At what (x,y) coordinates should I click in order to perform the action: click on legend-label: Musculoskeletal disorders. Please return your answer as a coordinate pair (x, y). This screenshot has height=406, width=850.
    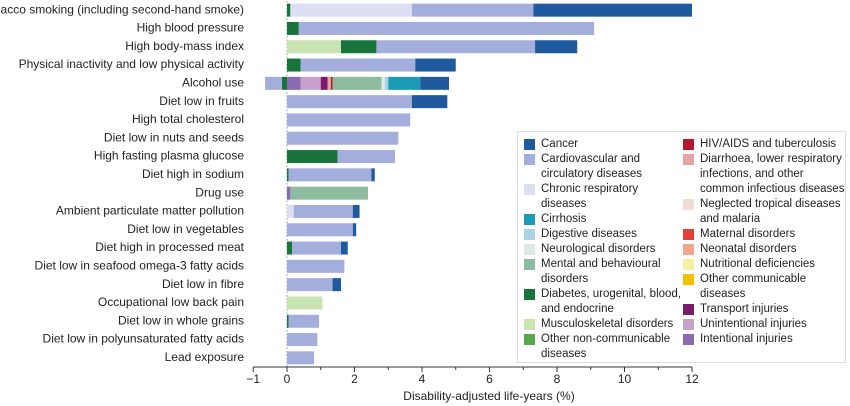
    Looking at the image, I should click on (607, 324).